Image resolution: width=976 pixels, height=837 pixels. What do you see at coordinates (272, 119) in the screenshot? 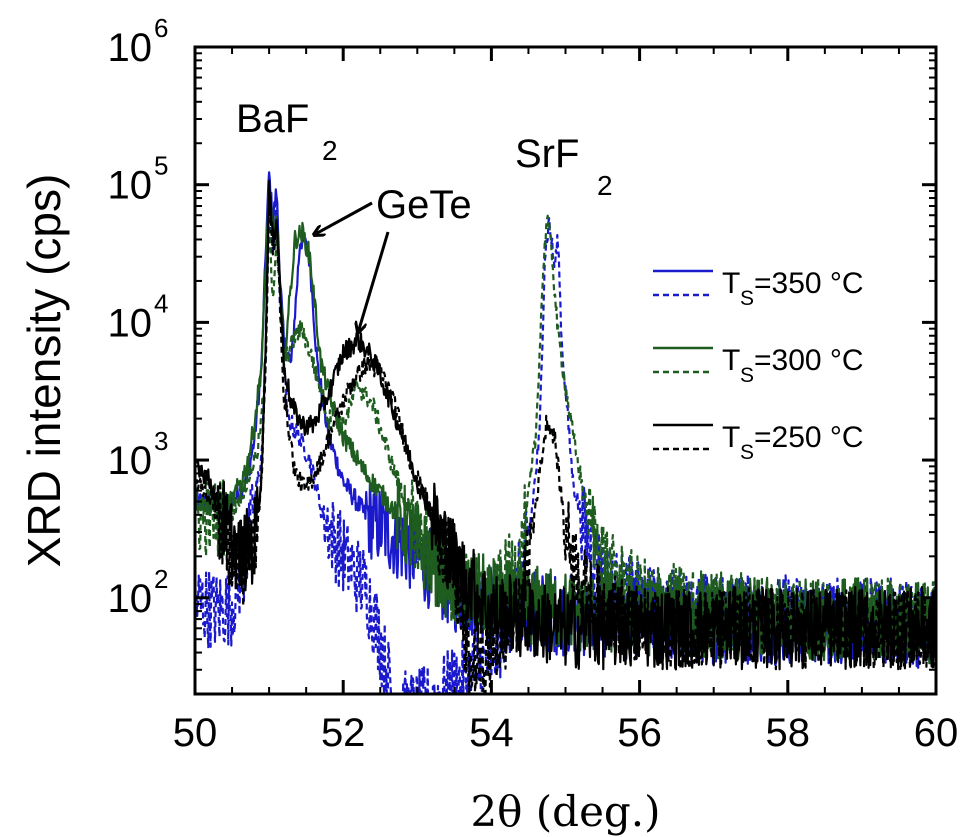
I see `annotation-baf2: BaF` at bounding box center [272, 119].